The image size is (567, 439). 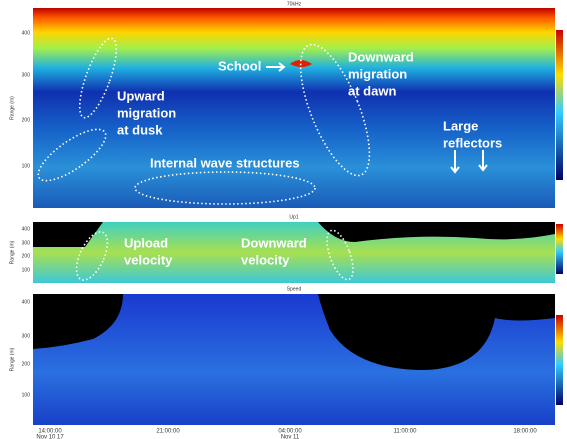 I want to click on x-tick-label: 18:00:00, so click(x=525, y=432).